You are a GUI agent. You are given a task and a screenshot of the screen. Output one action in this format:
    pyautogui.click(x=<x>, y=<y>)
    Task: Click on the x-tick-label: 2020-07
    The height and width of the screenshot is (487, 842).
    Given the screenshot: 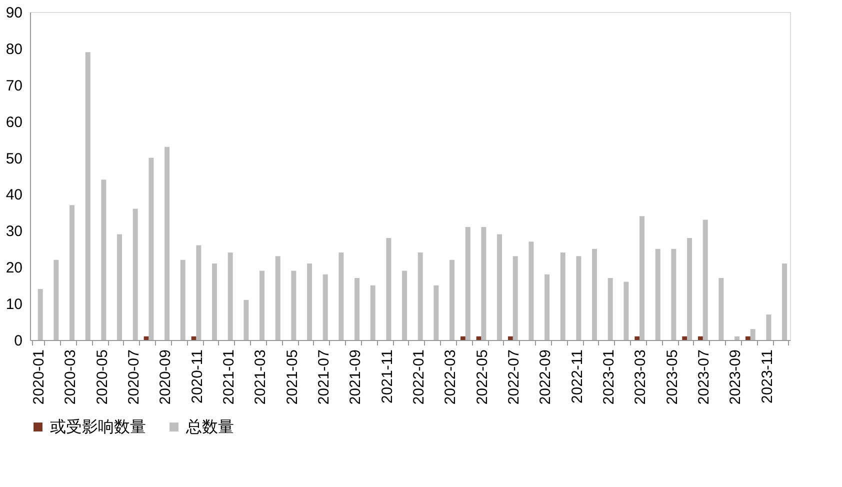 What is the action you would take?
    pyautogui.click(x=133, y=377)
    